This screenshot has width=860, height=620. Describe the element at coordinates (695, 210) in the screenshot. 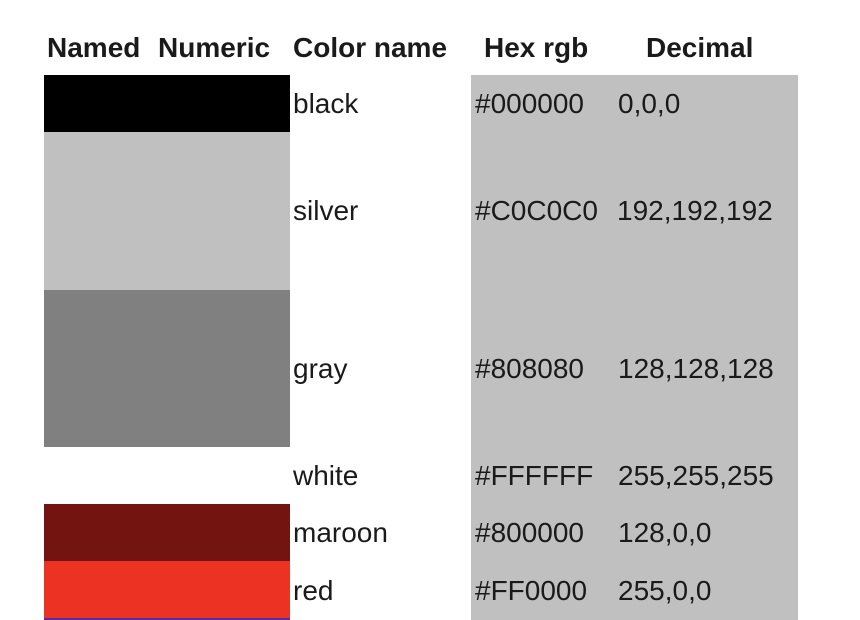

I see `decimal-cell: 192,192,192` at that location.